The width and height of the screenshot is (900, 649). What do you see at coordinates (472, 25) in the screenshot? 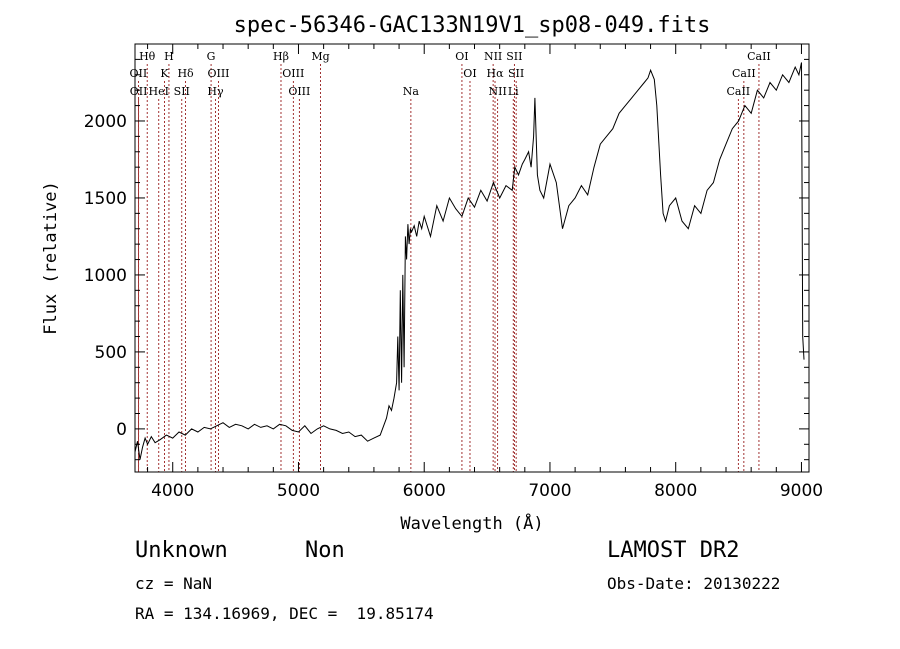
I see `chart-title: spec-56346-GAC133N19V1_sp08-049.fits` at bounding box center [472, 25].